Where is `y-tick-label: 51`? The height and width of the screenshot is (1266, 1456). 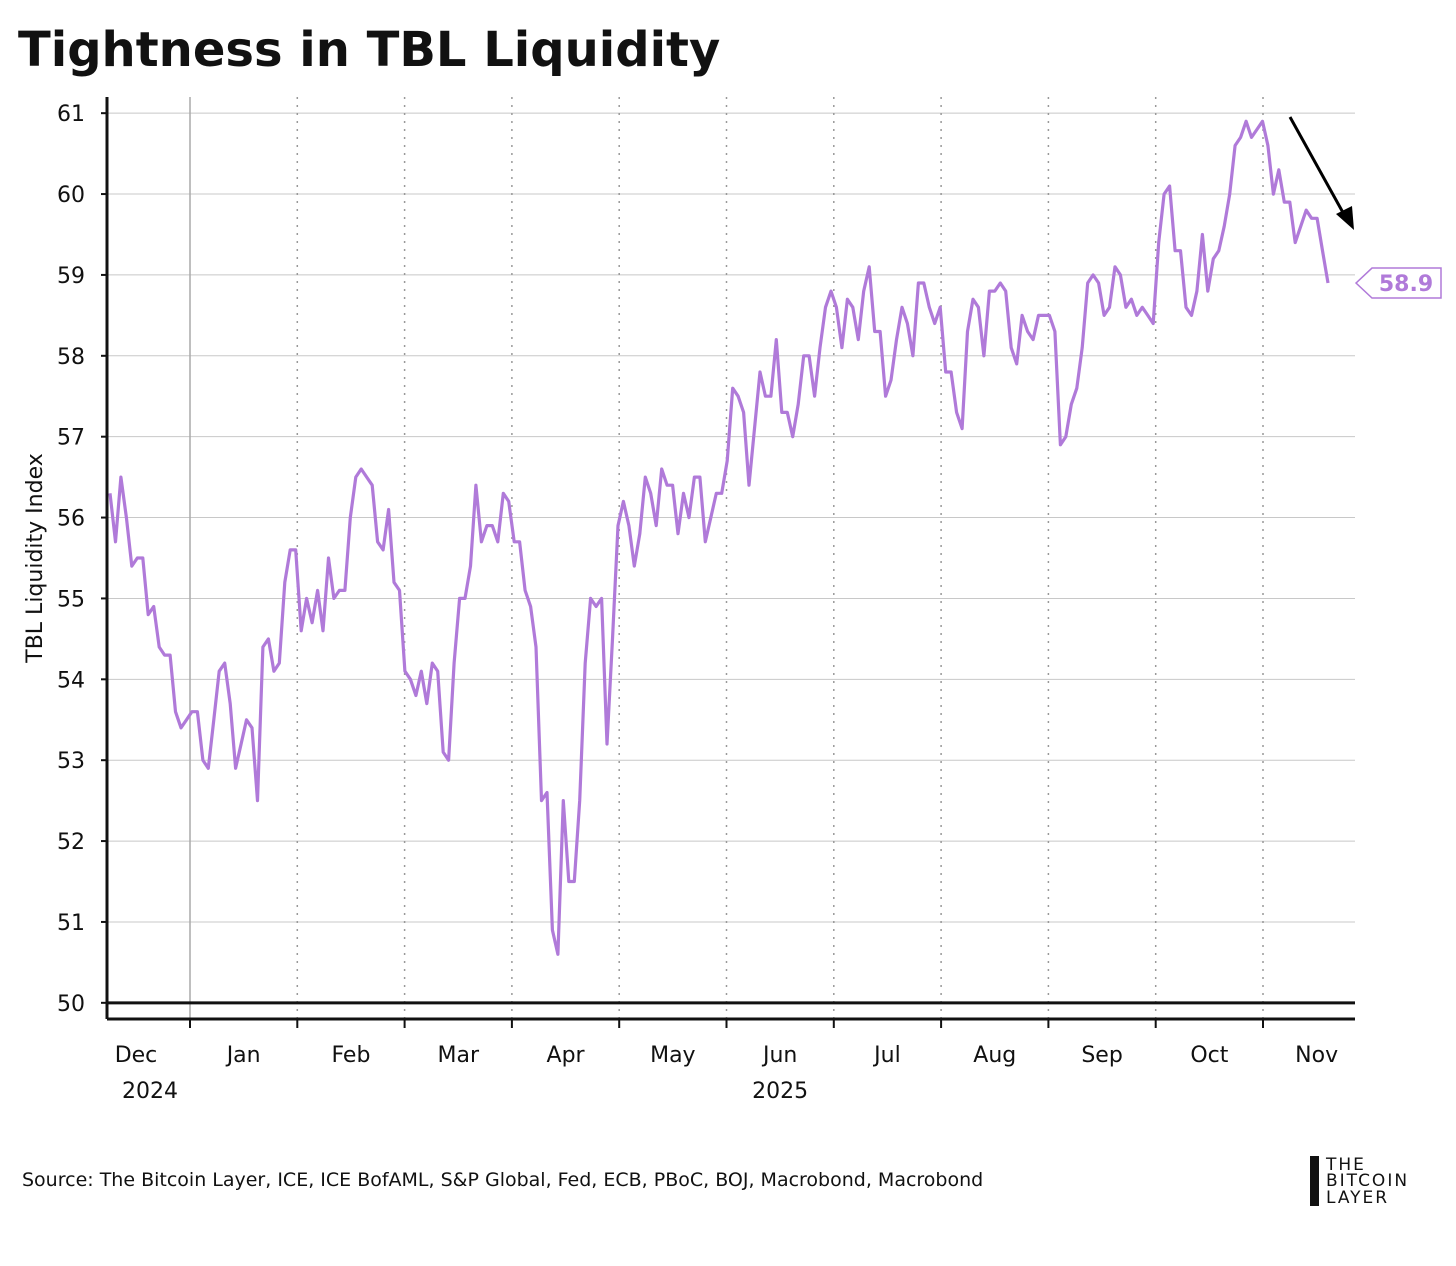
y-tick-label: 51 is located at coordinates (71, 923).